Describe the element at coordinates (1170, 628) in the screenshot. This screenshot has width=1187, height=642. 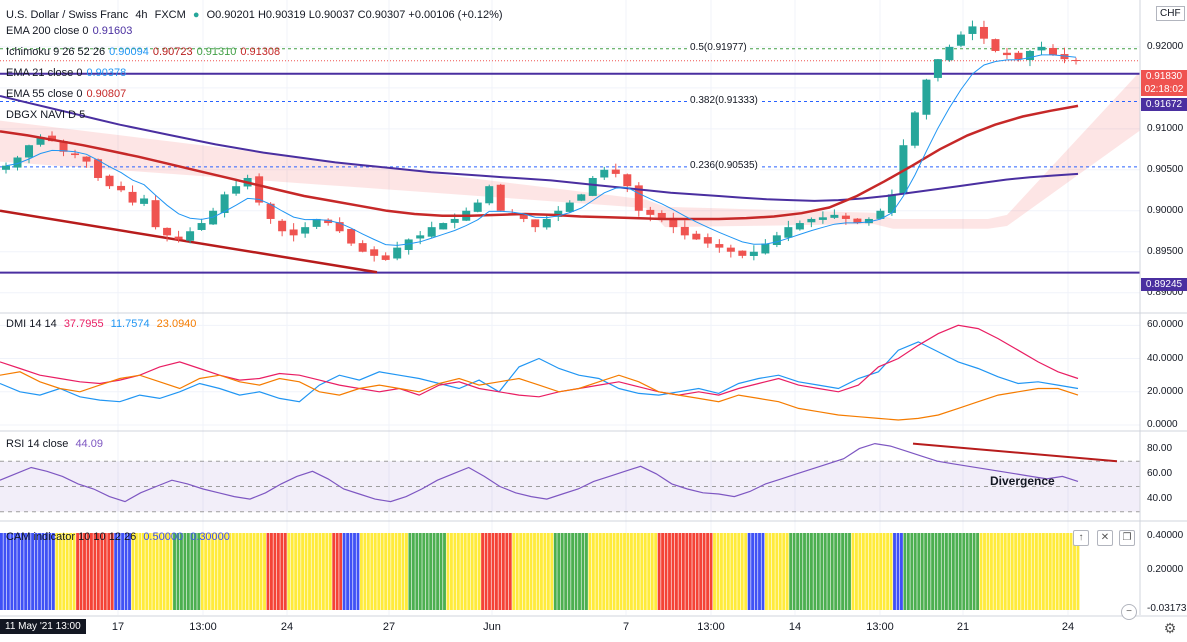
I see `gear-icon: ⚙` at that location.